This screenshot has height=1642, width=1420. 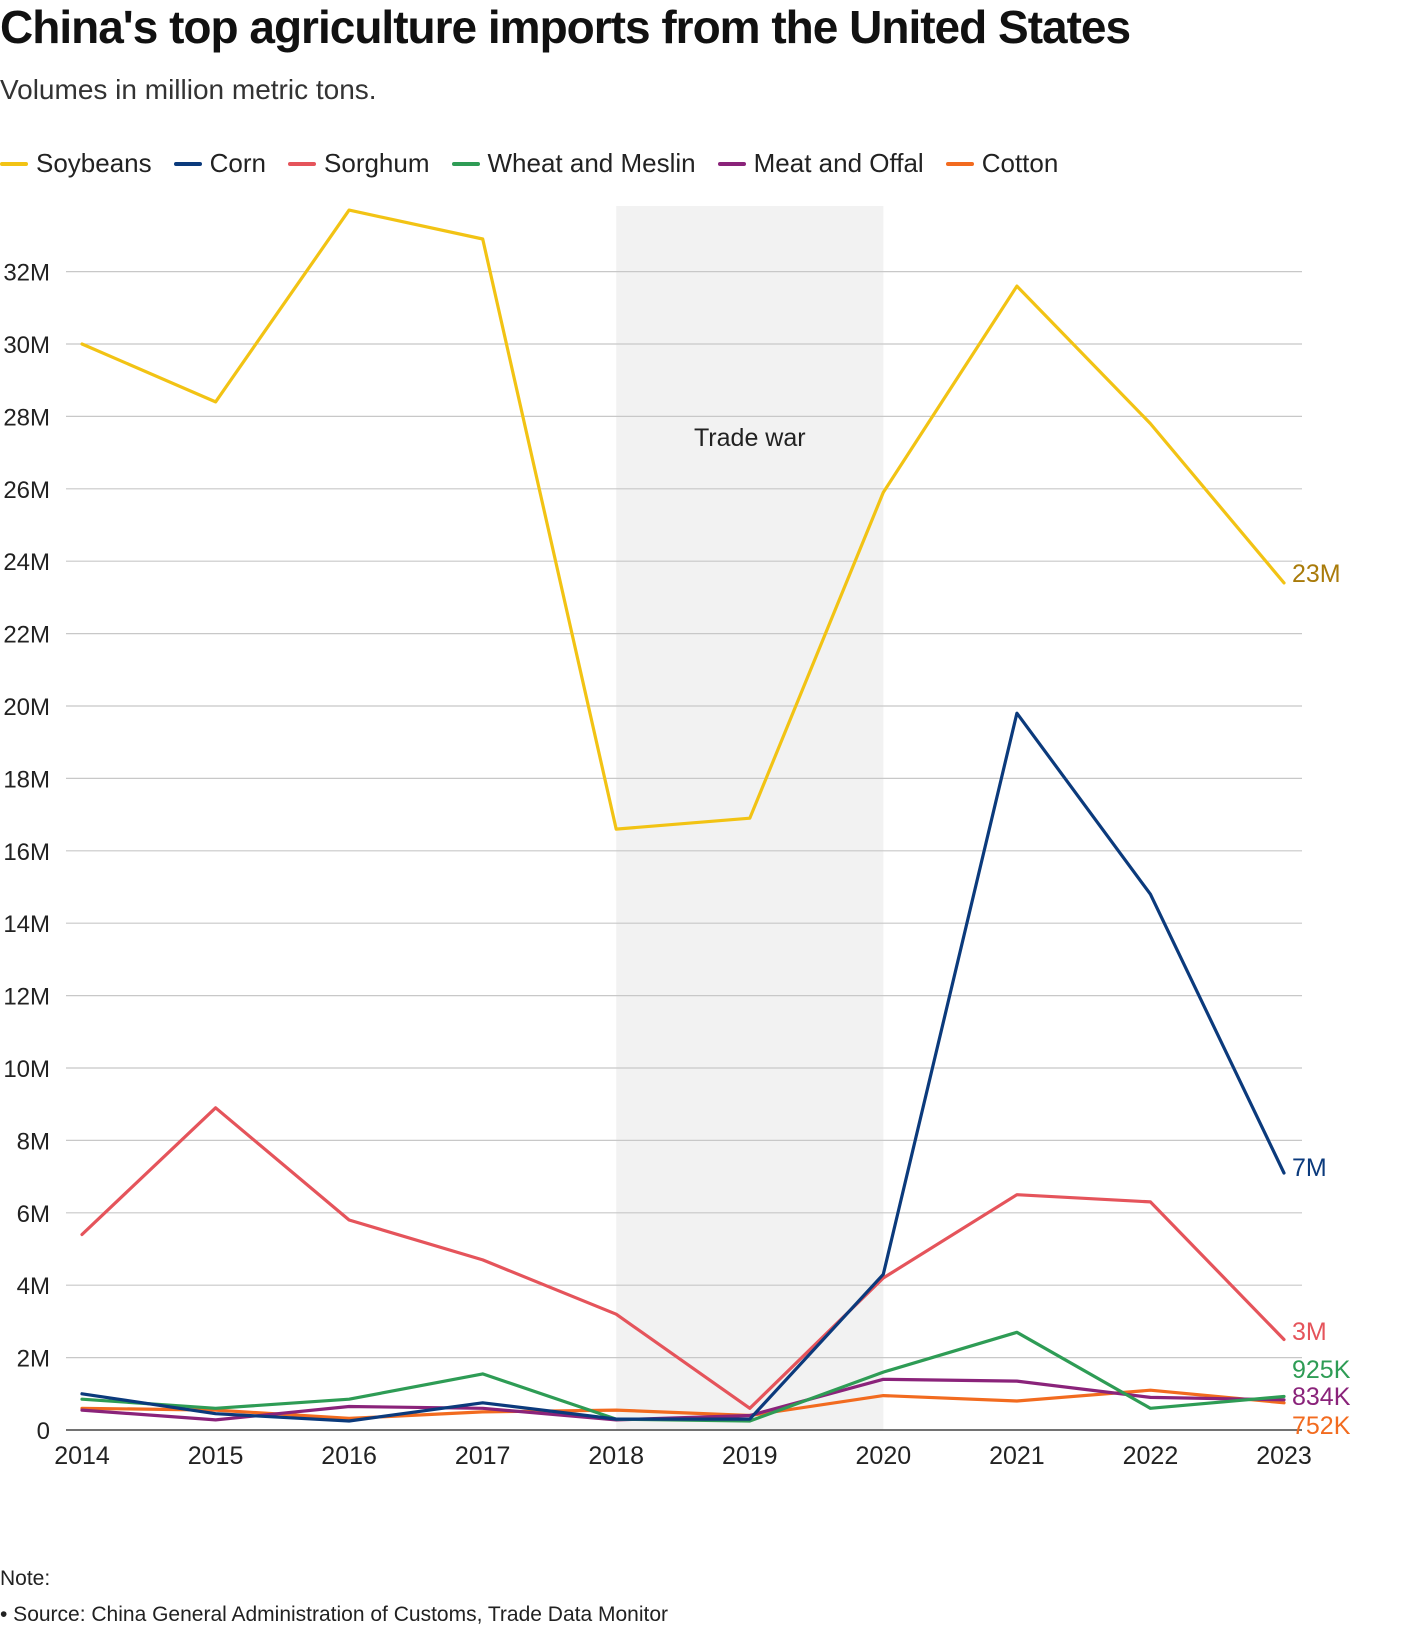 What do you see at coordinates (1321, 1426) in the screenshot?
I see `end-label-cotton: 752K` at bounding box center [1321, 1426].